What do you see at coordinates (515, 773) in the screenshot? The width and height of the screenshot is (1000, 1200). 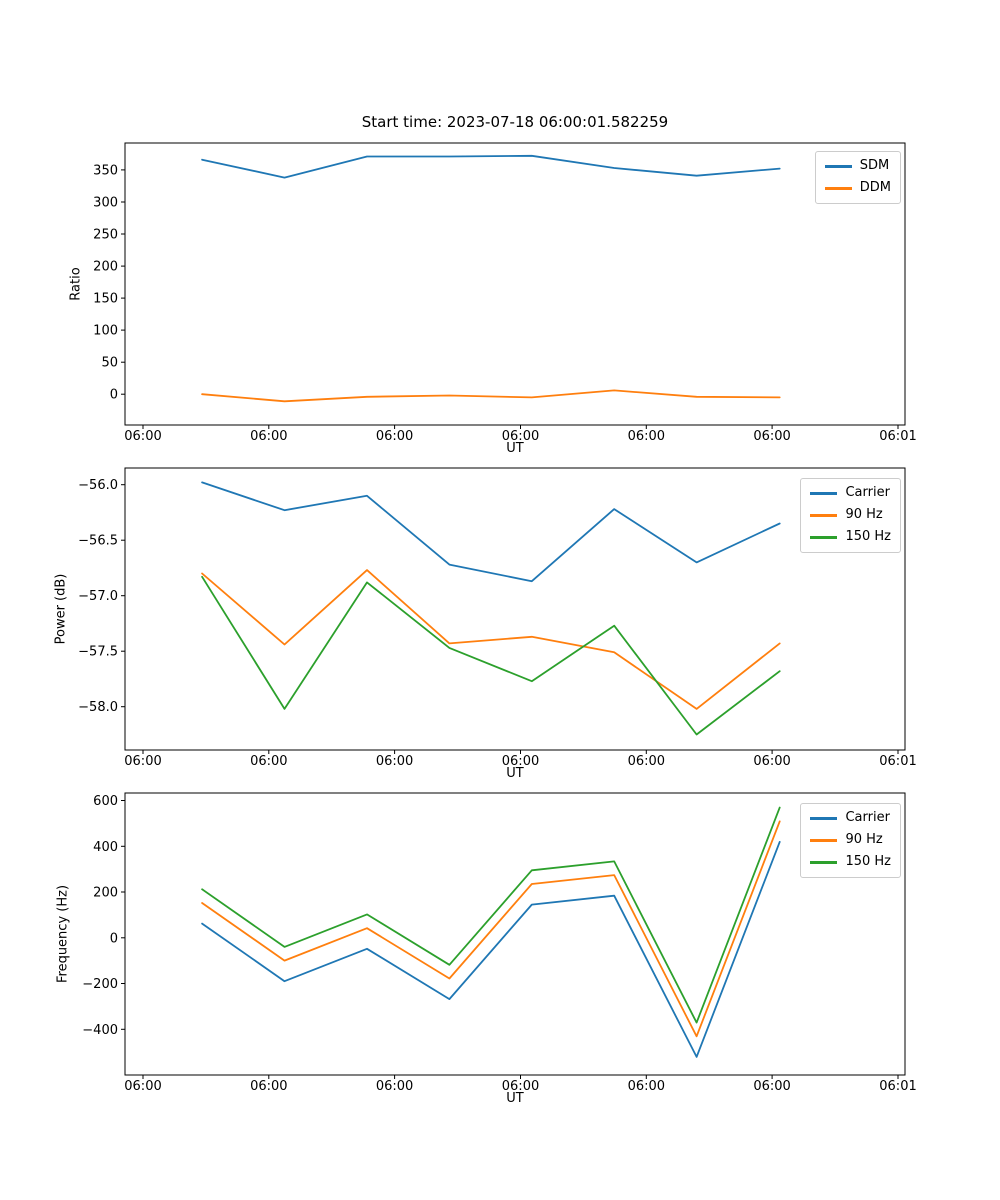 I see `xlabel-ut-middle: UT` at bounding box center [515, 773].